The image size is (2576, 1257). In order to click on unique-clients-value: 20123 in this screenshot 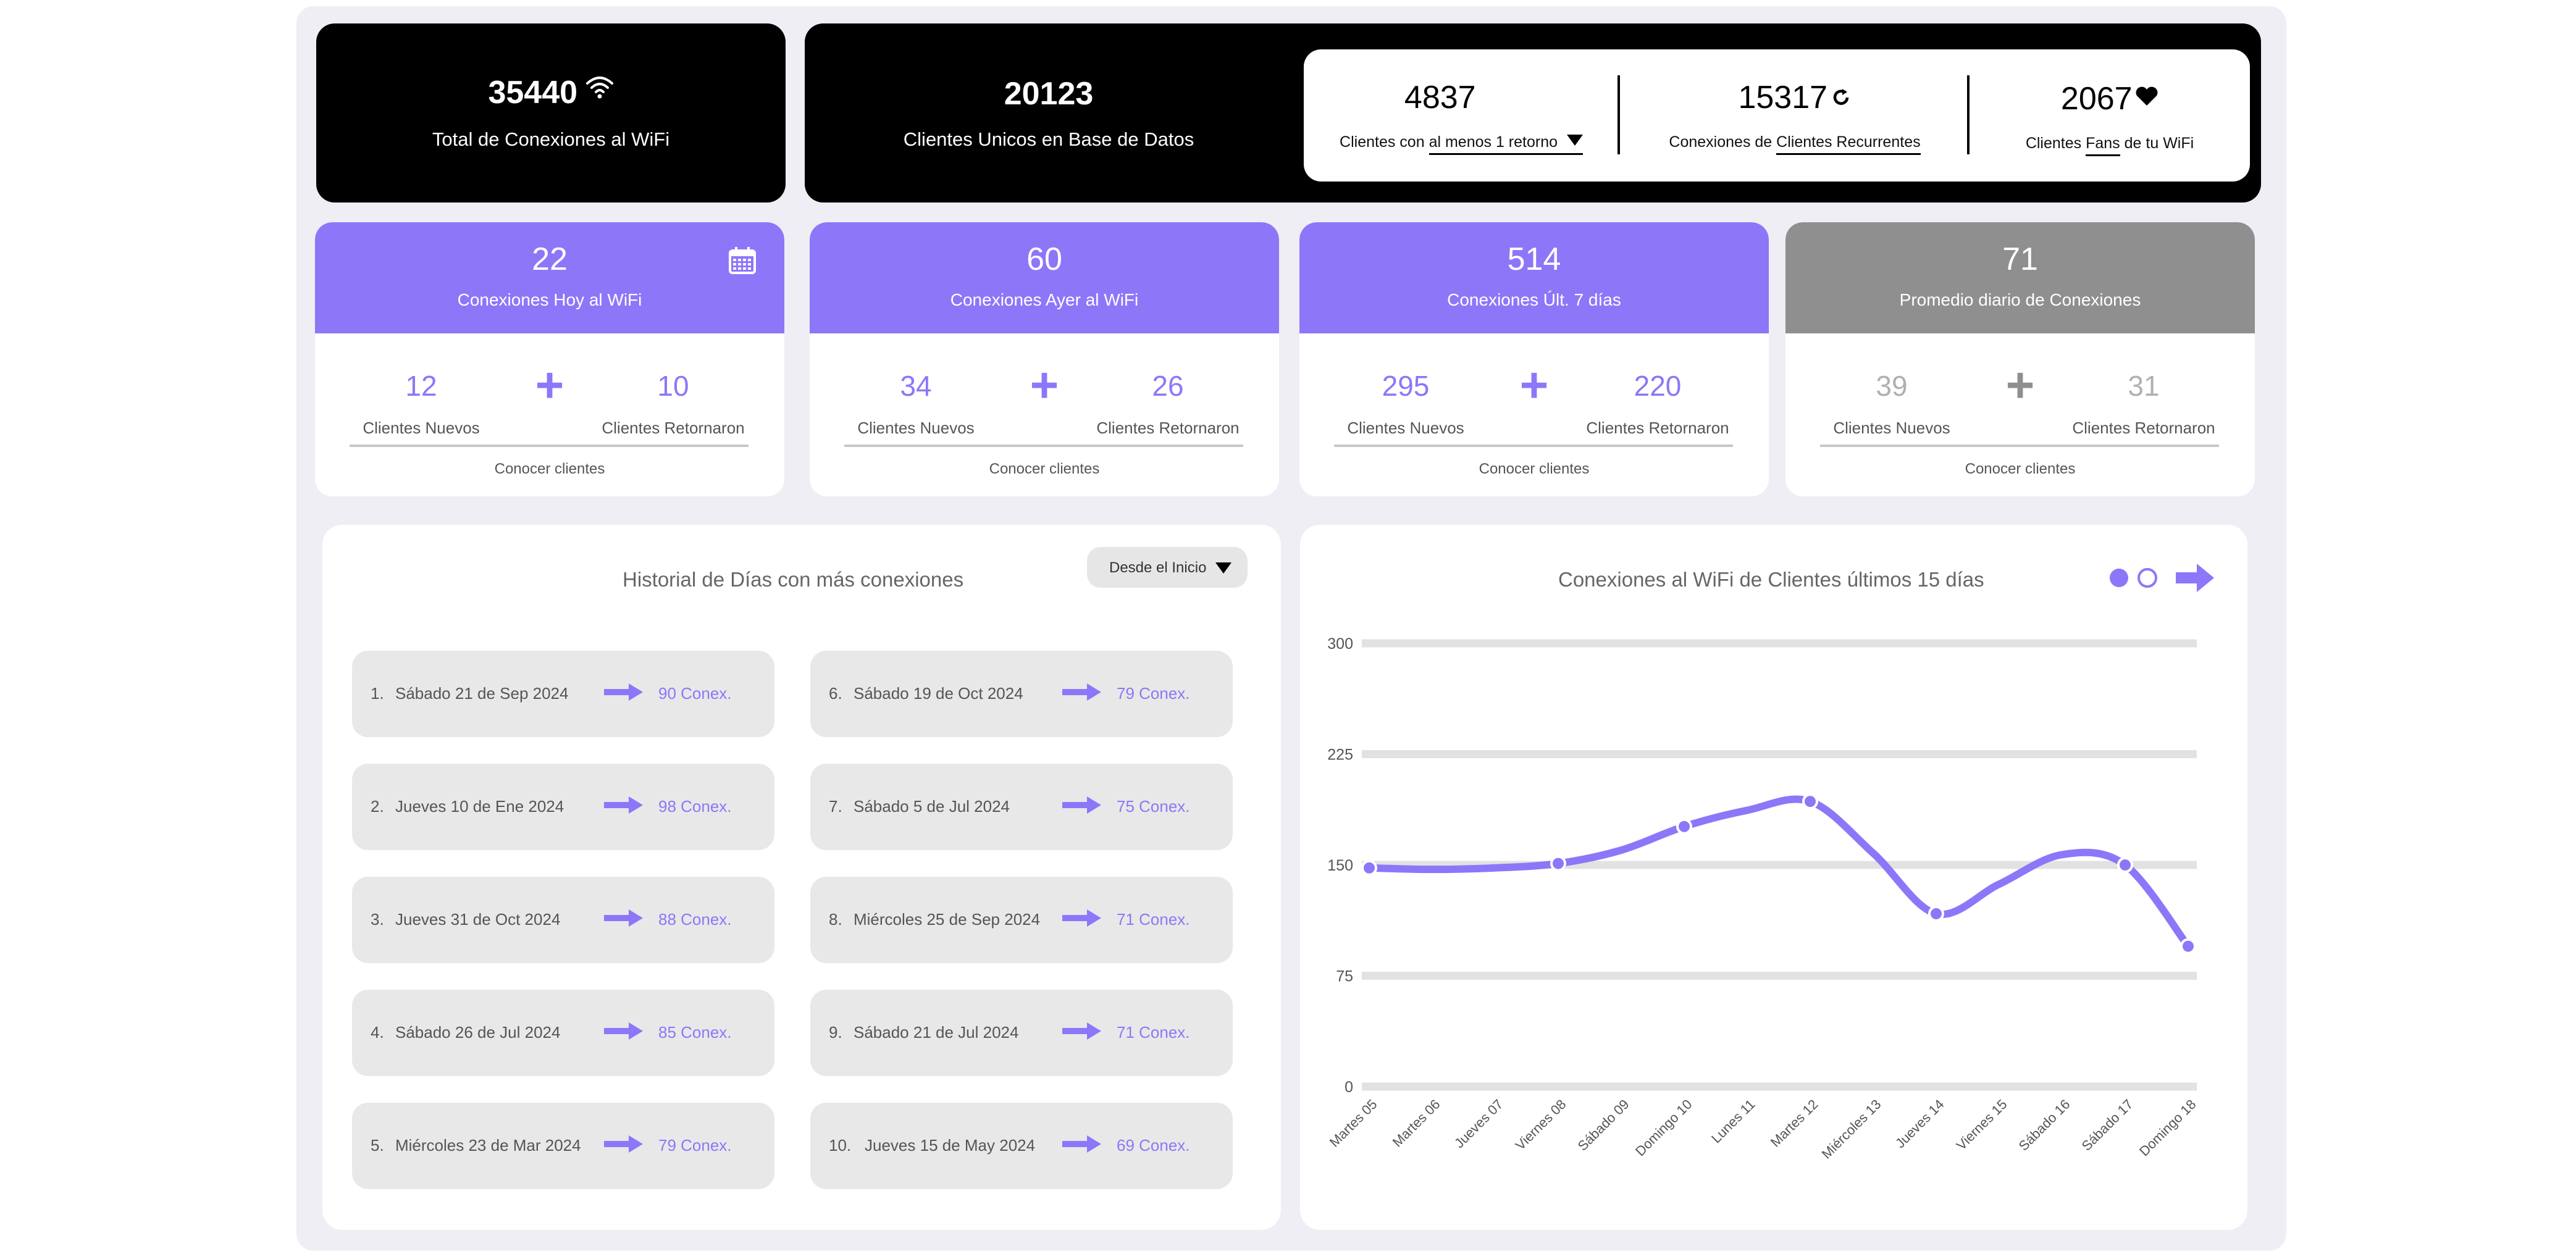, I will do `click(1049, 94)`.